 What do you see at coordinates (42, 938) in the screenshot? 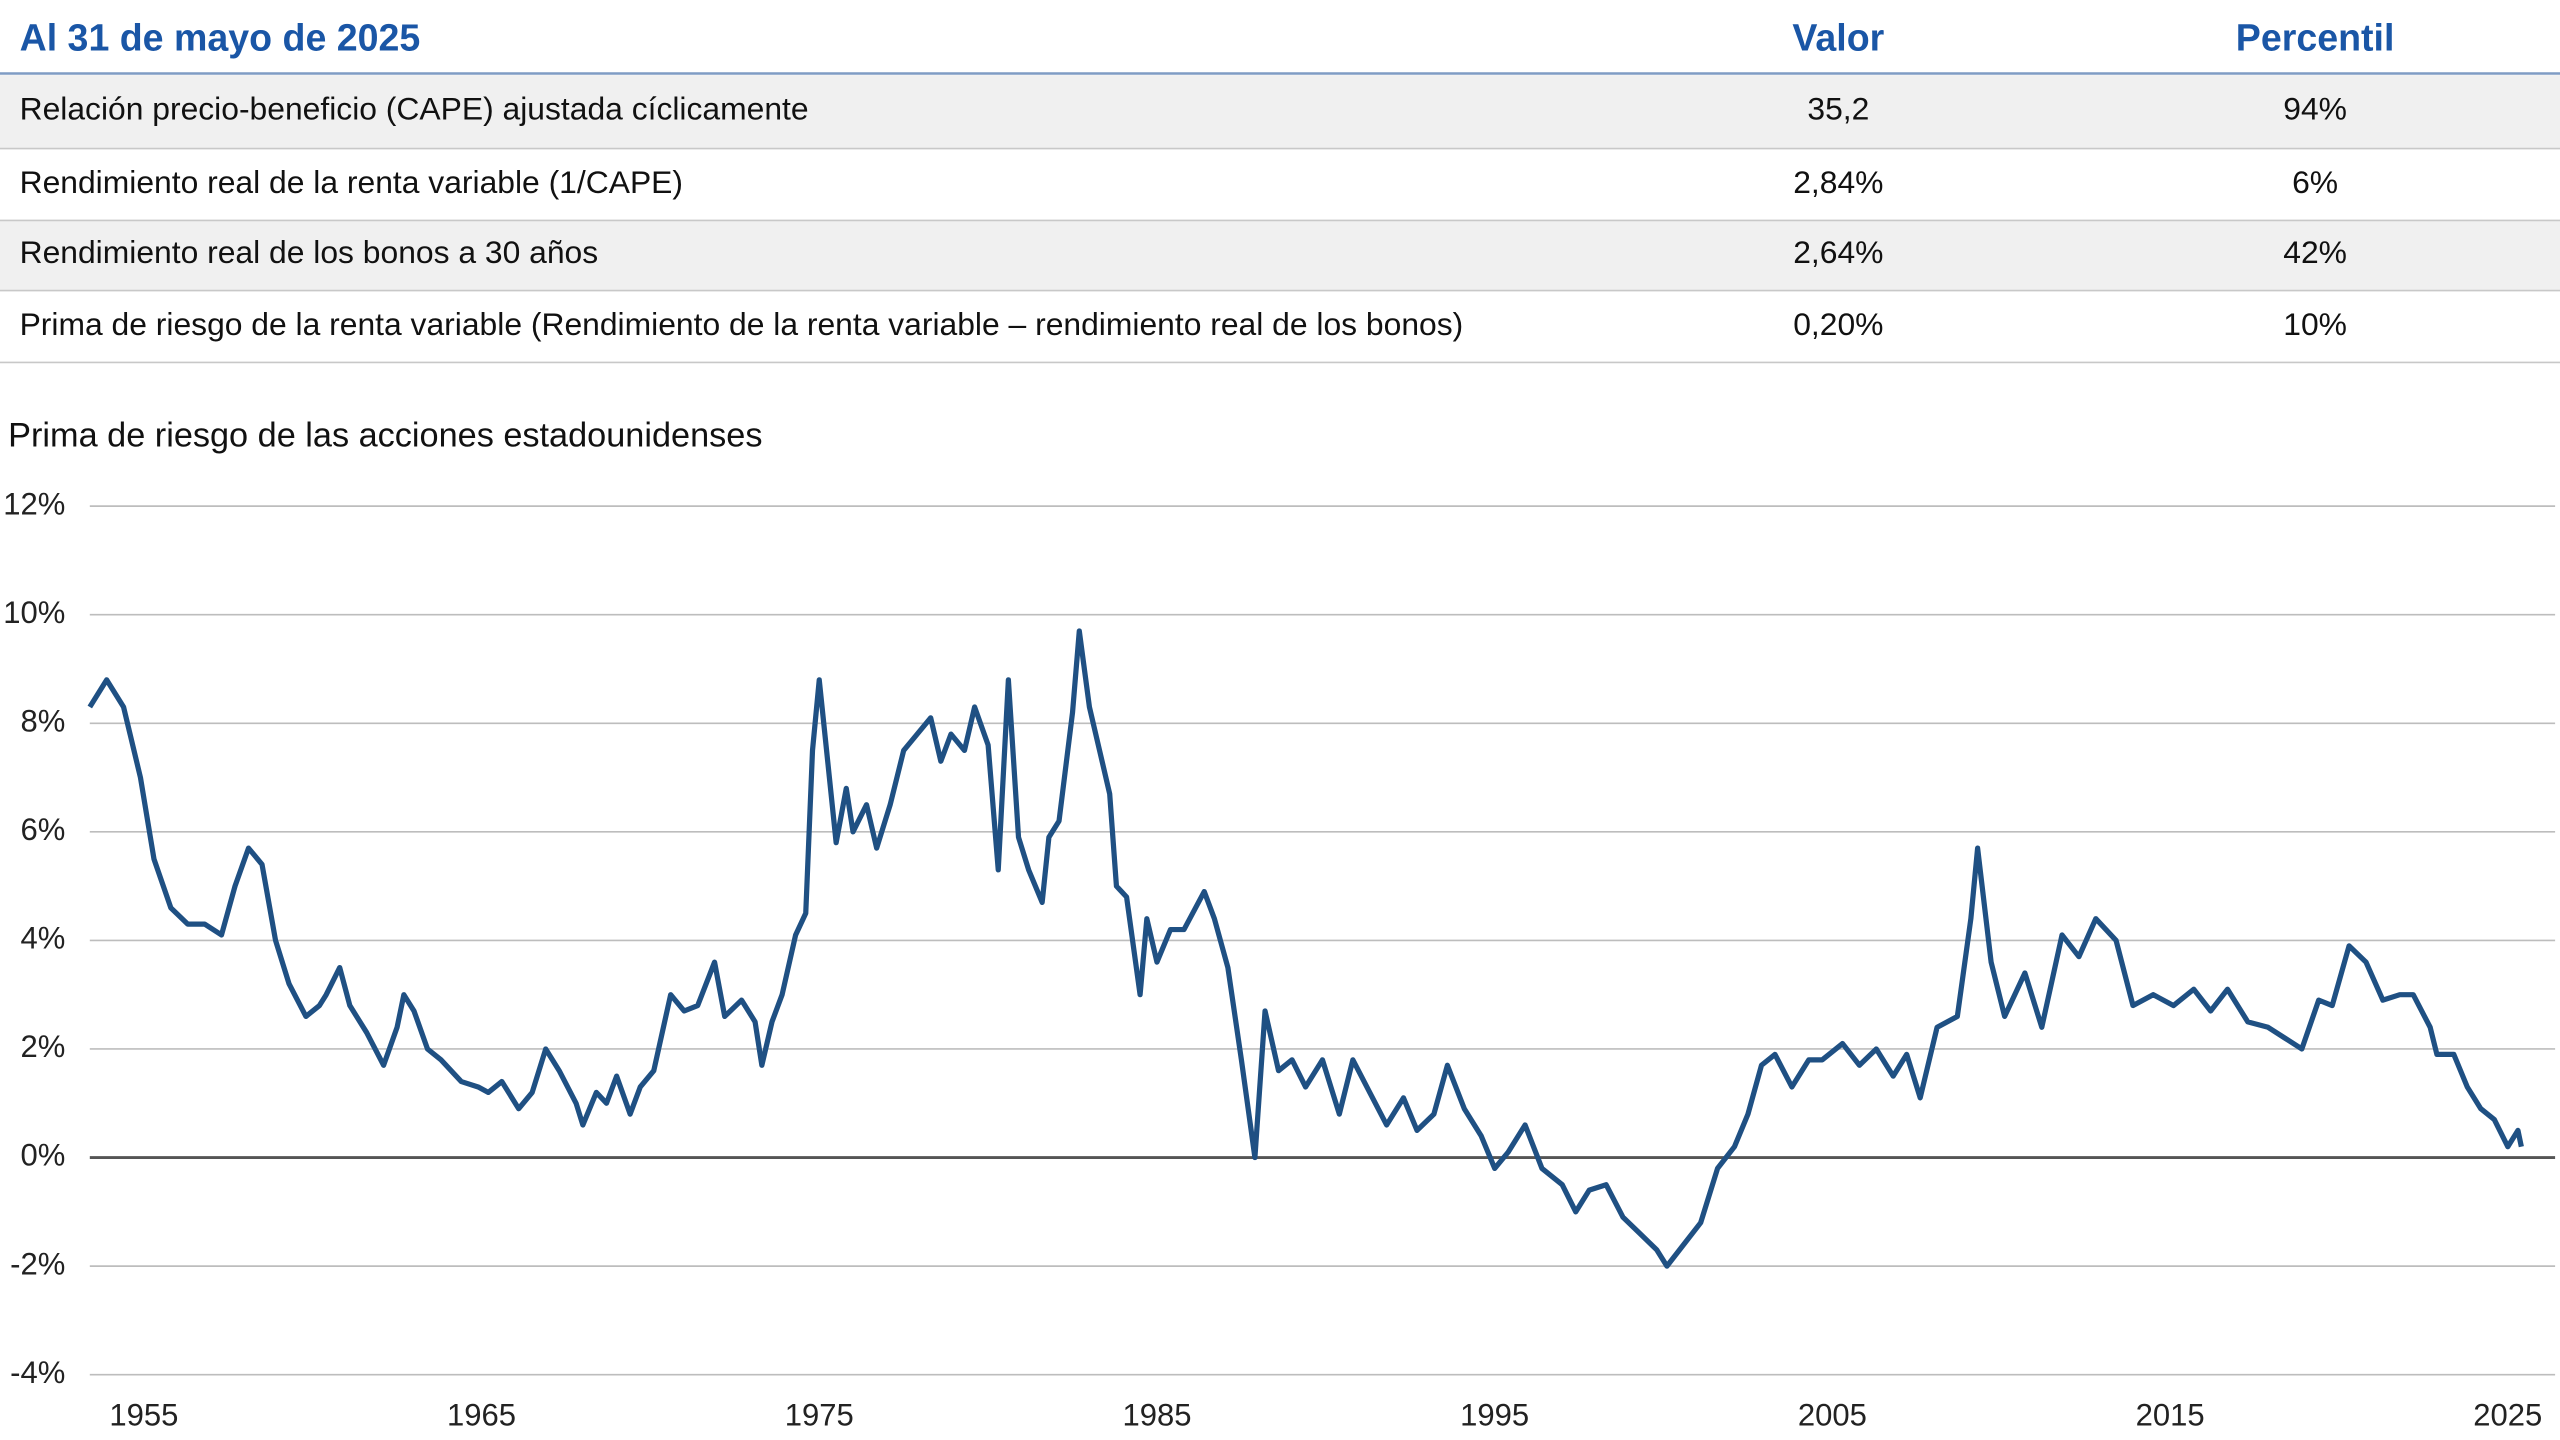
I see `y-tick-label: 4%` at bounding box center [42, 938].